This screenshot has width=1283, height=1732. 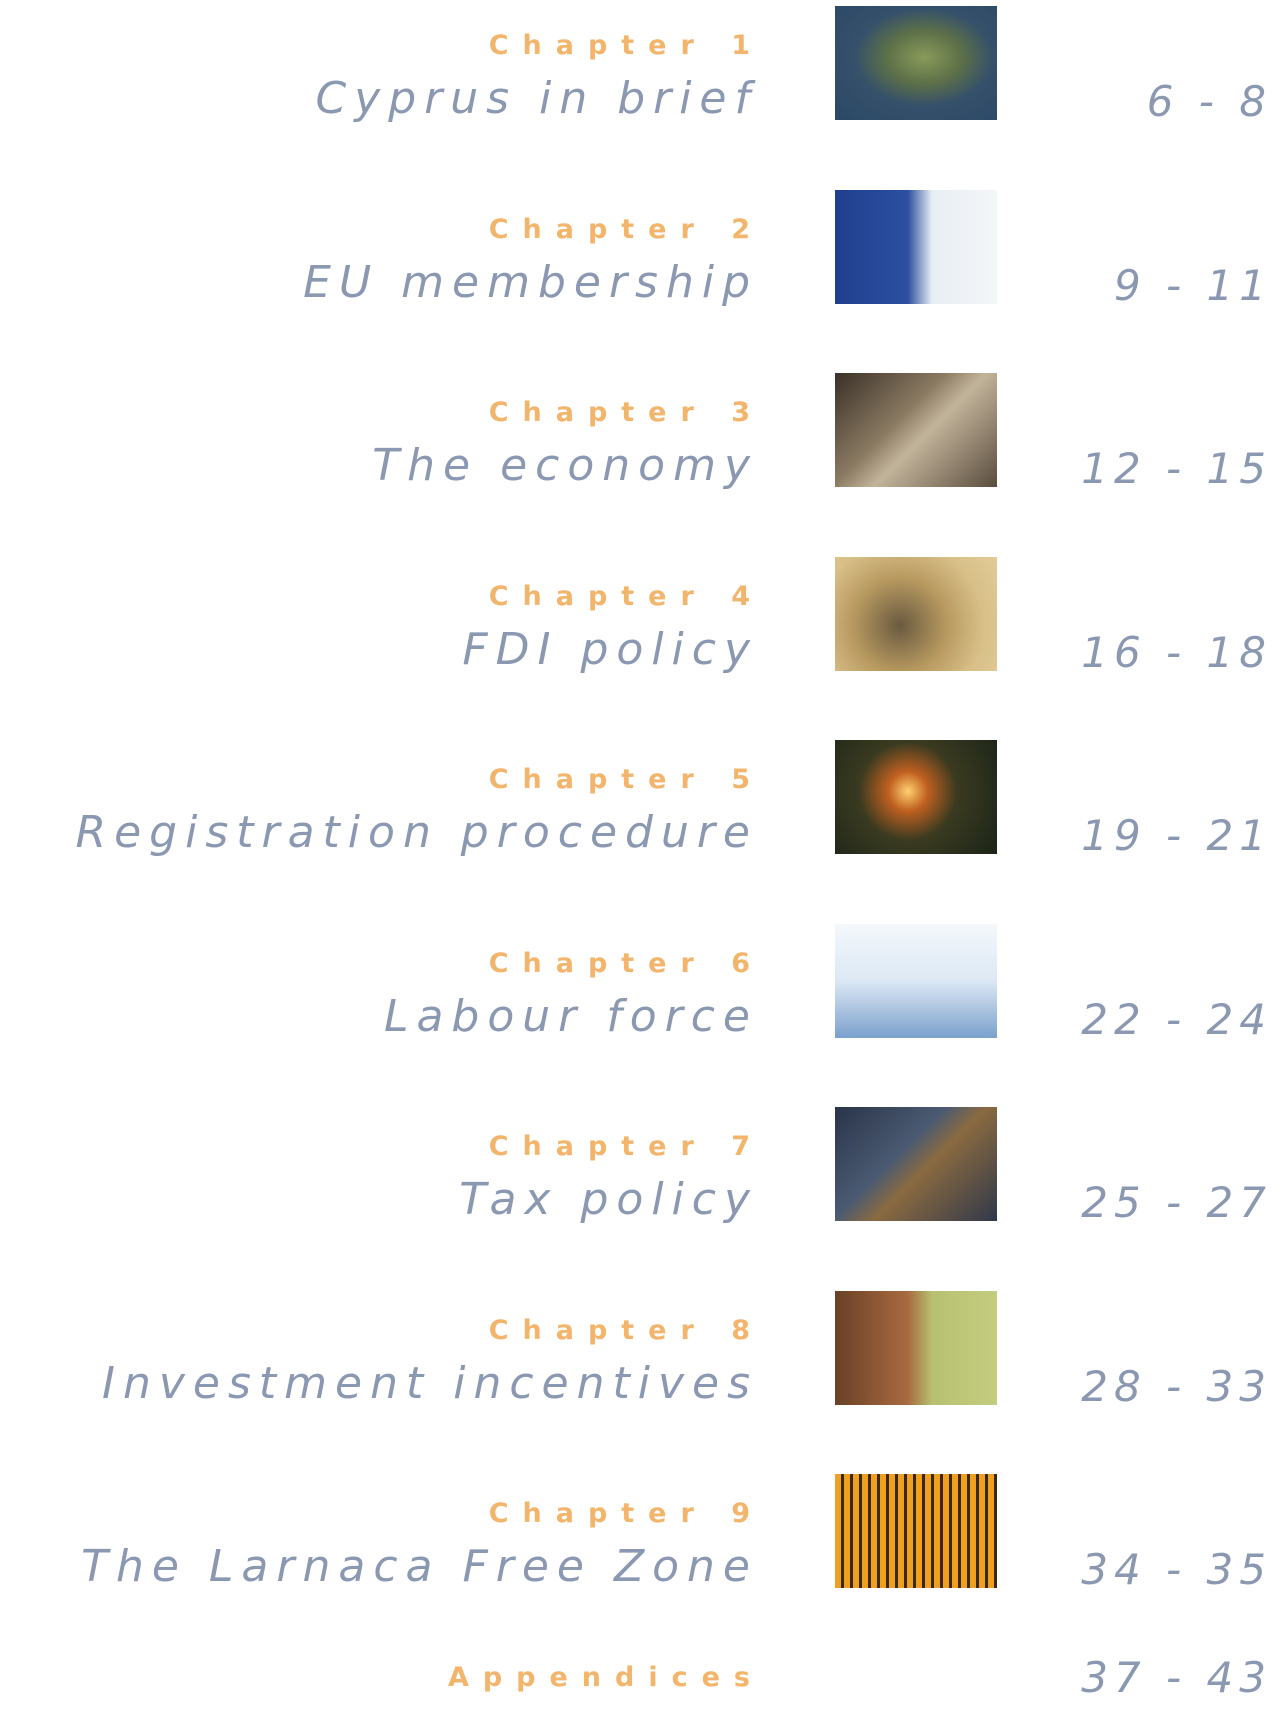 I want to click on chapter-title: Labour force, so click(x=570, y=1016).